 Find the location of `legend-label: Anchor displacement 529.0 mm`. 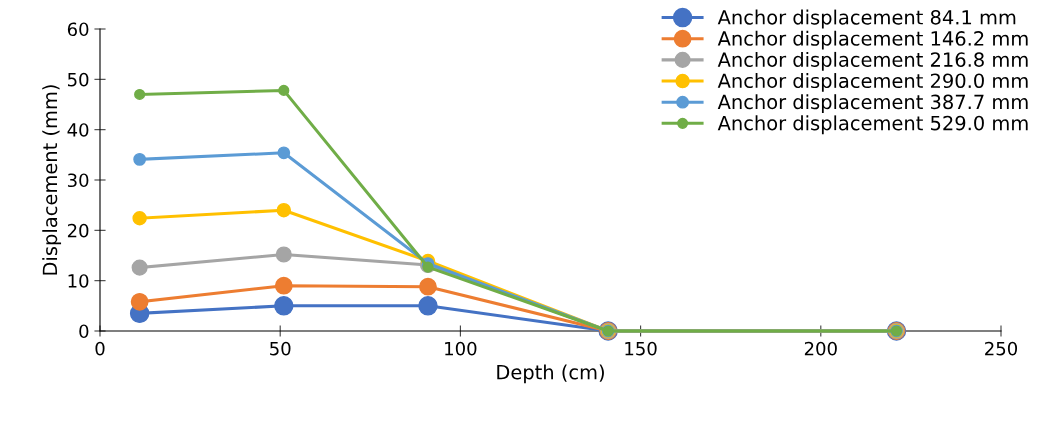

legend-label: Anchor displacement 529.0 mm is located at coordinates (872, 125).